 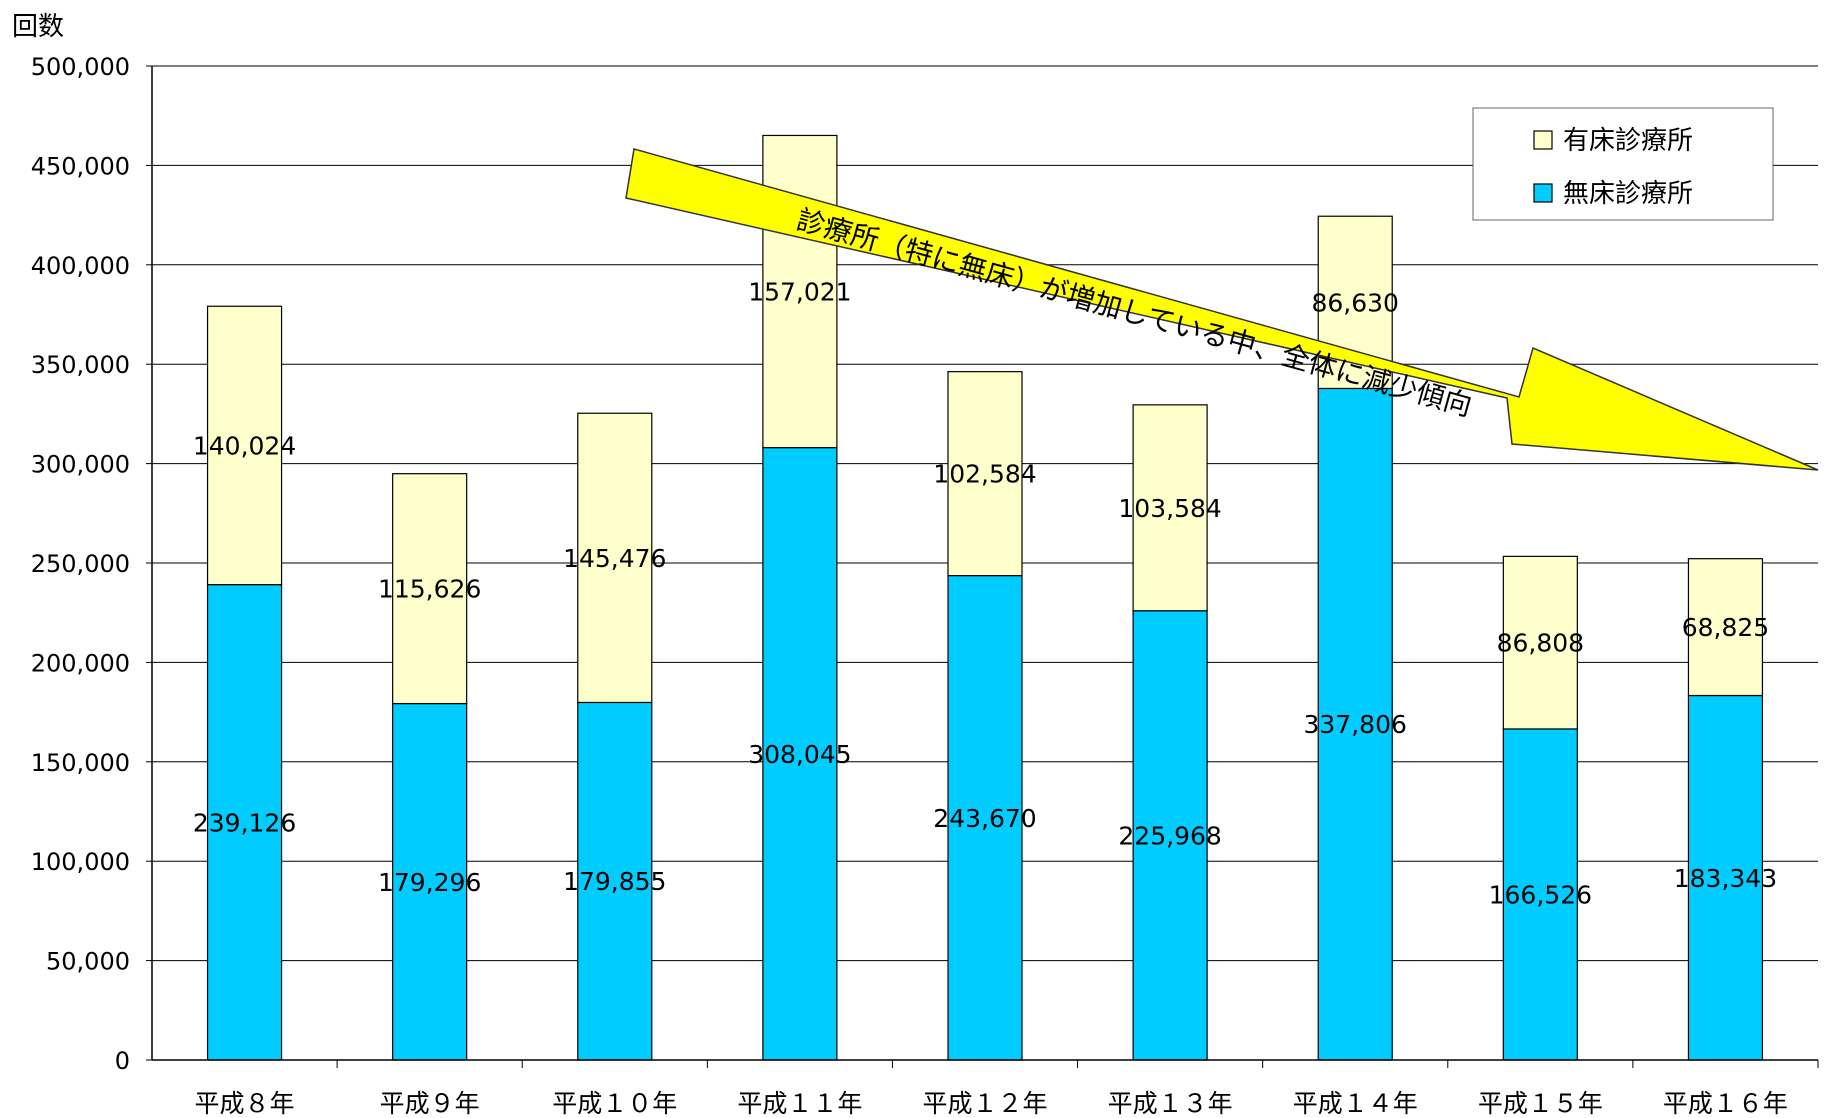 I want to click on legend-box, so click(x=1623, y=164).